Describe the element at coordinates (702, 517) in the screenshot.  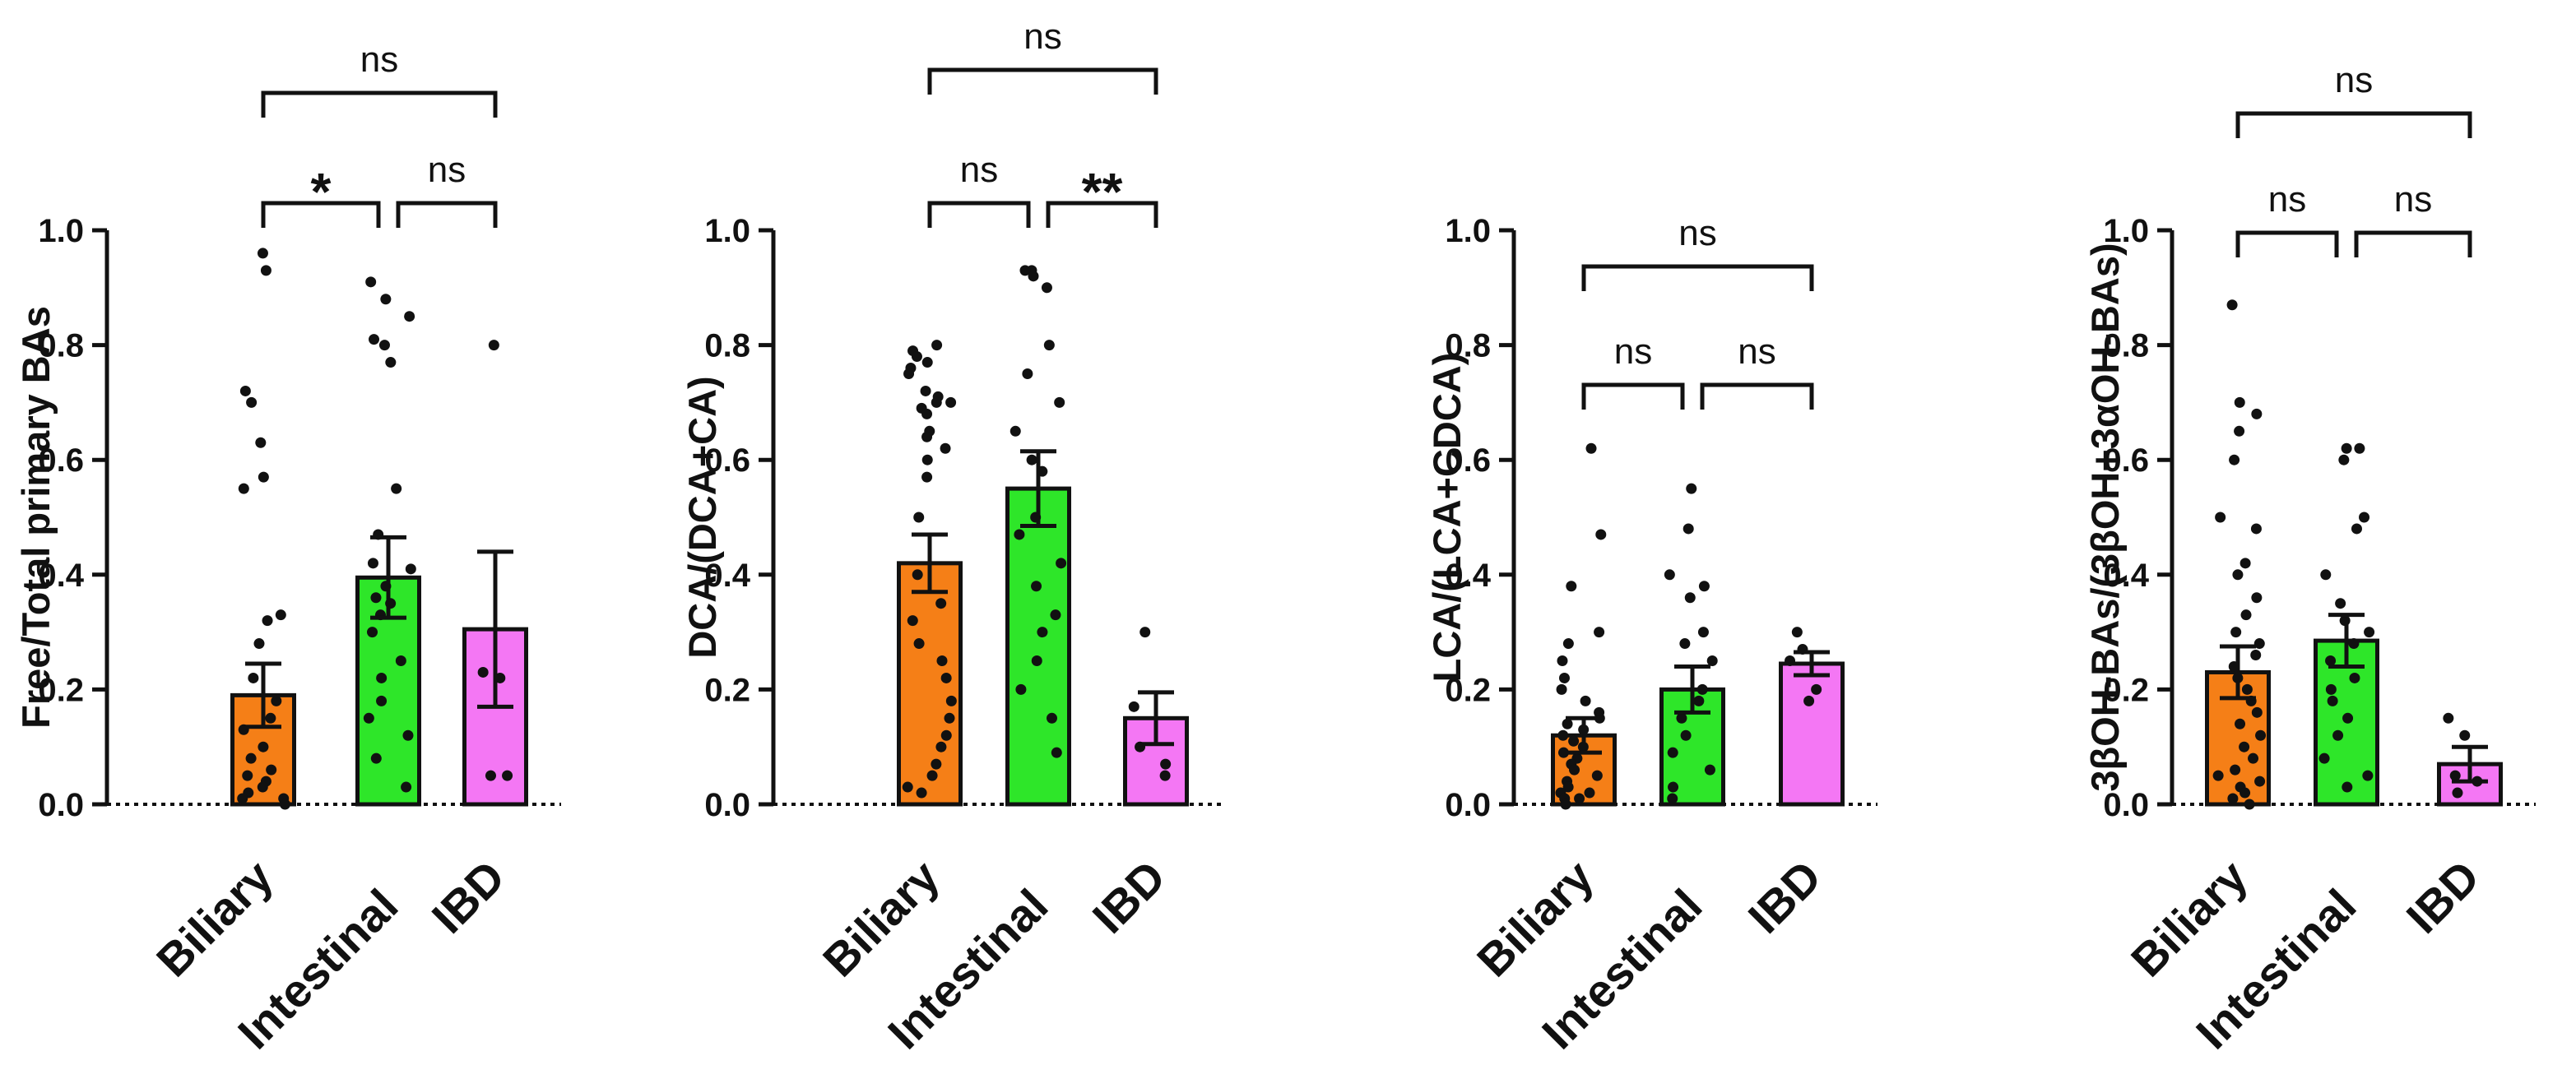
I see `y-axis-title: DCA/(DCA+CA)` at that location.